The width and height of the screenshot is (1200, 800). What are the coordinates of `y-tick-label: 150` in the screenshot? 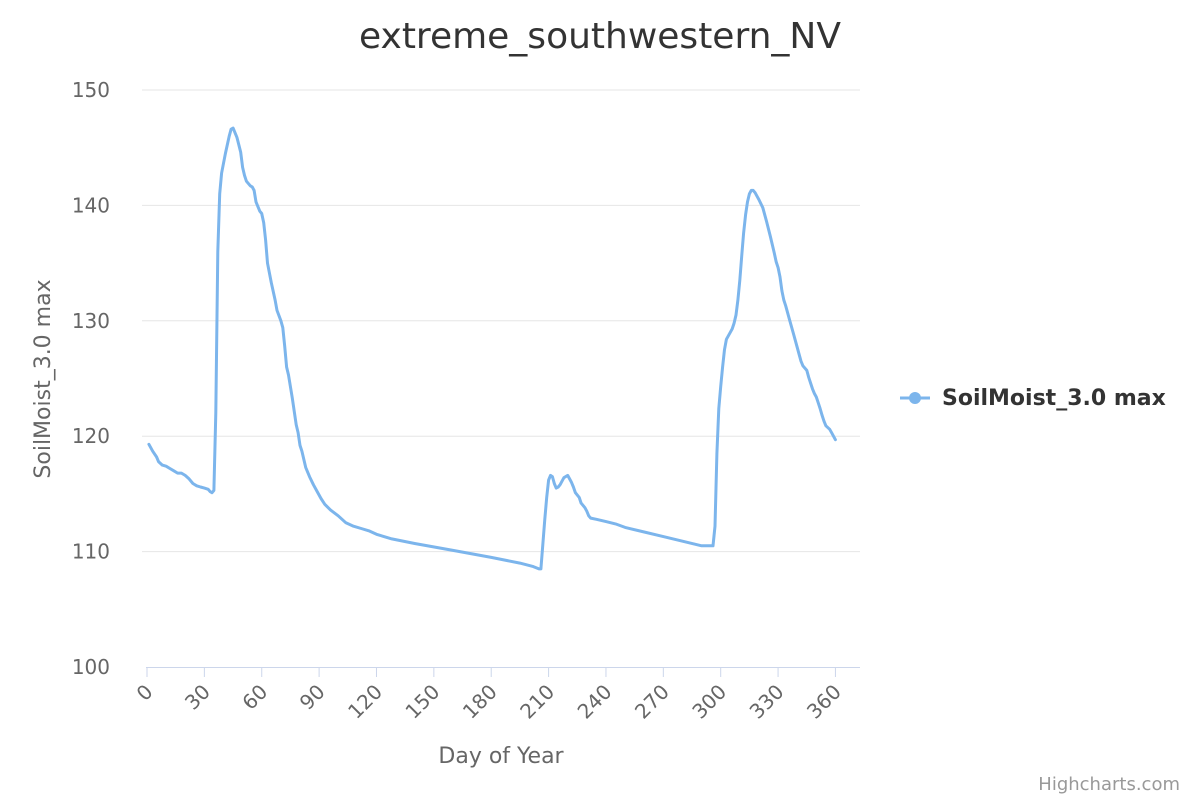 It's located at (91, 90).